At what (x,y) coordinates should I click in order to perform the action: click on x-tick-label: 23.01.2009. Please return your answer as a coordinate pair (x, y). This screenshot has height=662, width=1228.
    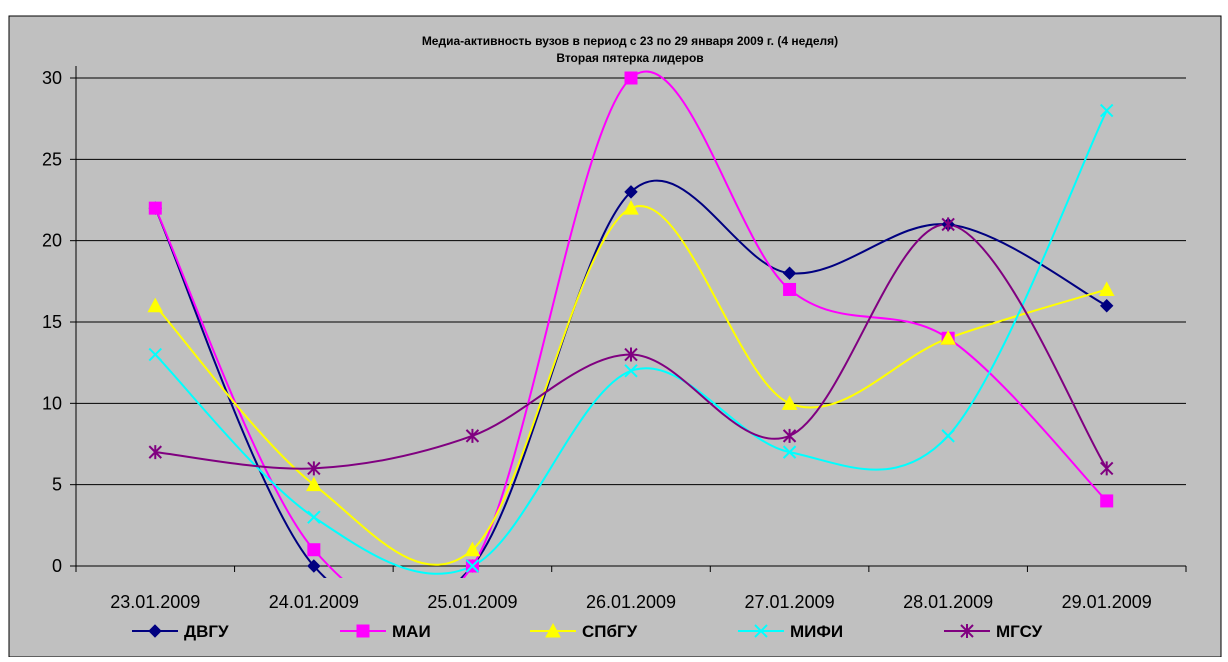
    Looking at the image, I should click on (155, 602).